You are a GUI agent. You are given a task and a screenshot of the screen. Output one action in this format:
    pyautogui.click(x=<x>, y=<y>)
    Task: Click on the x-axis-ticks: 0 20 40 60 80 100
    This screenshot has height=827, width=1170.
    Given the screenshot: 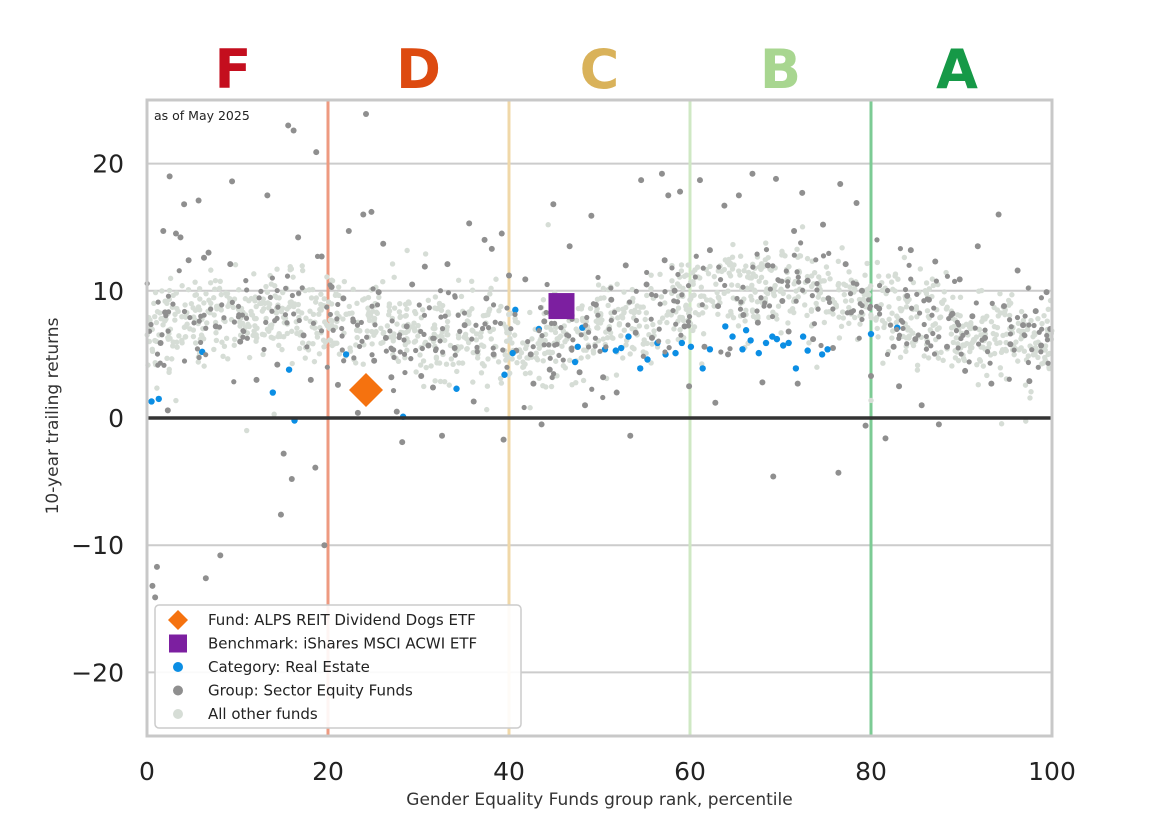 What is the action you would take?
    pyautogui.click(x=607, y=771)
    